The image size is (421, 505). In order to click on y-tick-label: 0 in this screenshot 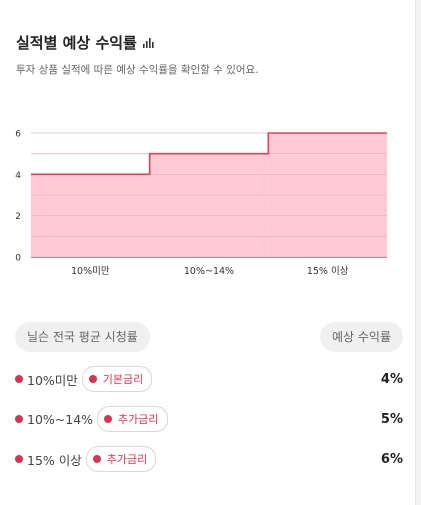, I will do `click(18, 259)`.